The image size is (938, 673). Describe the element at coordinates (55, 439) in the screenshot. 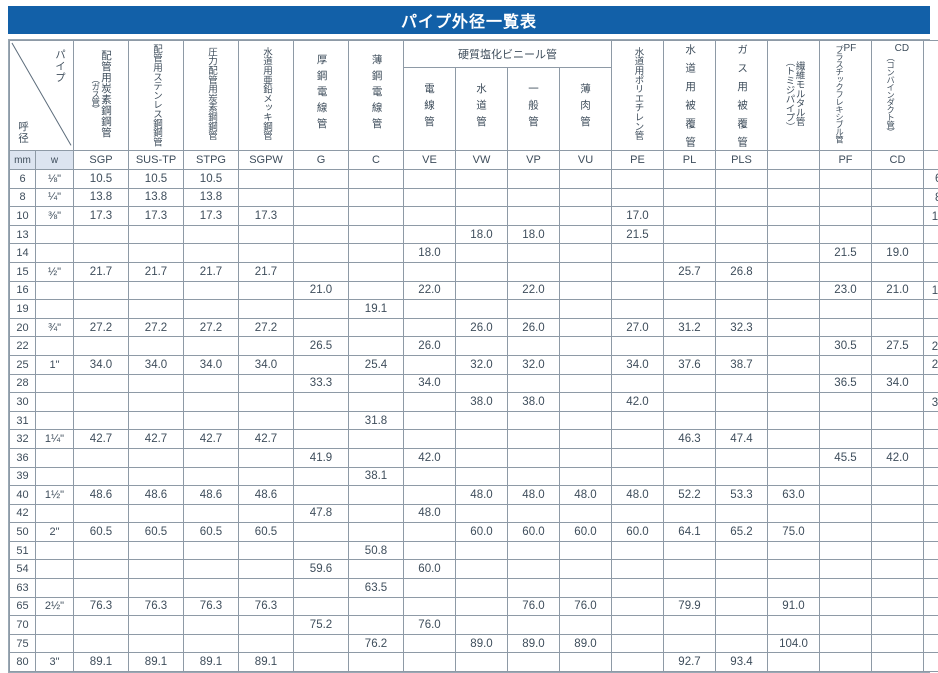

I see `nominal-size-inch: 1¼"` at that location.